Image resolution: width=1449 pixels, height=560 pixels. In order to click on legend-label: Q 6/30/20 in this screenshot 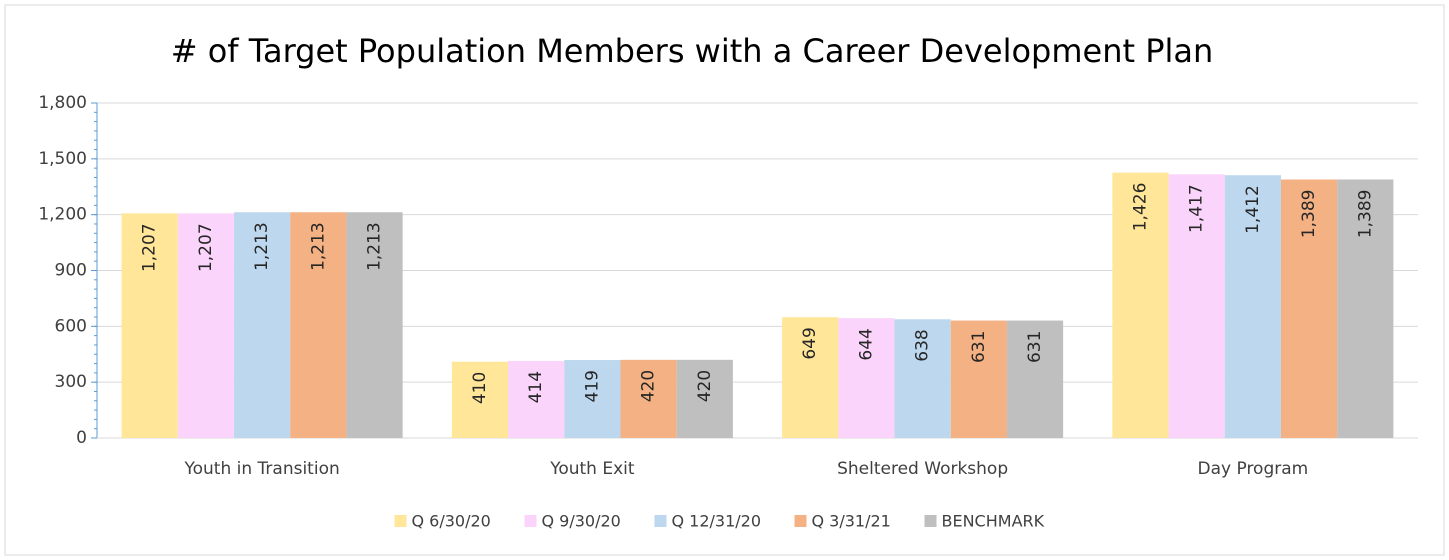, I will do `click(451, 521)`.